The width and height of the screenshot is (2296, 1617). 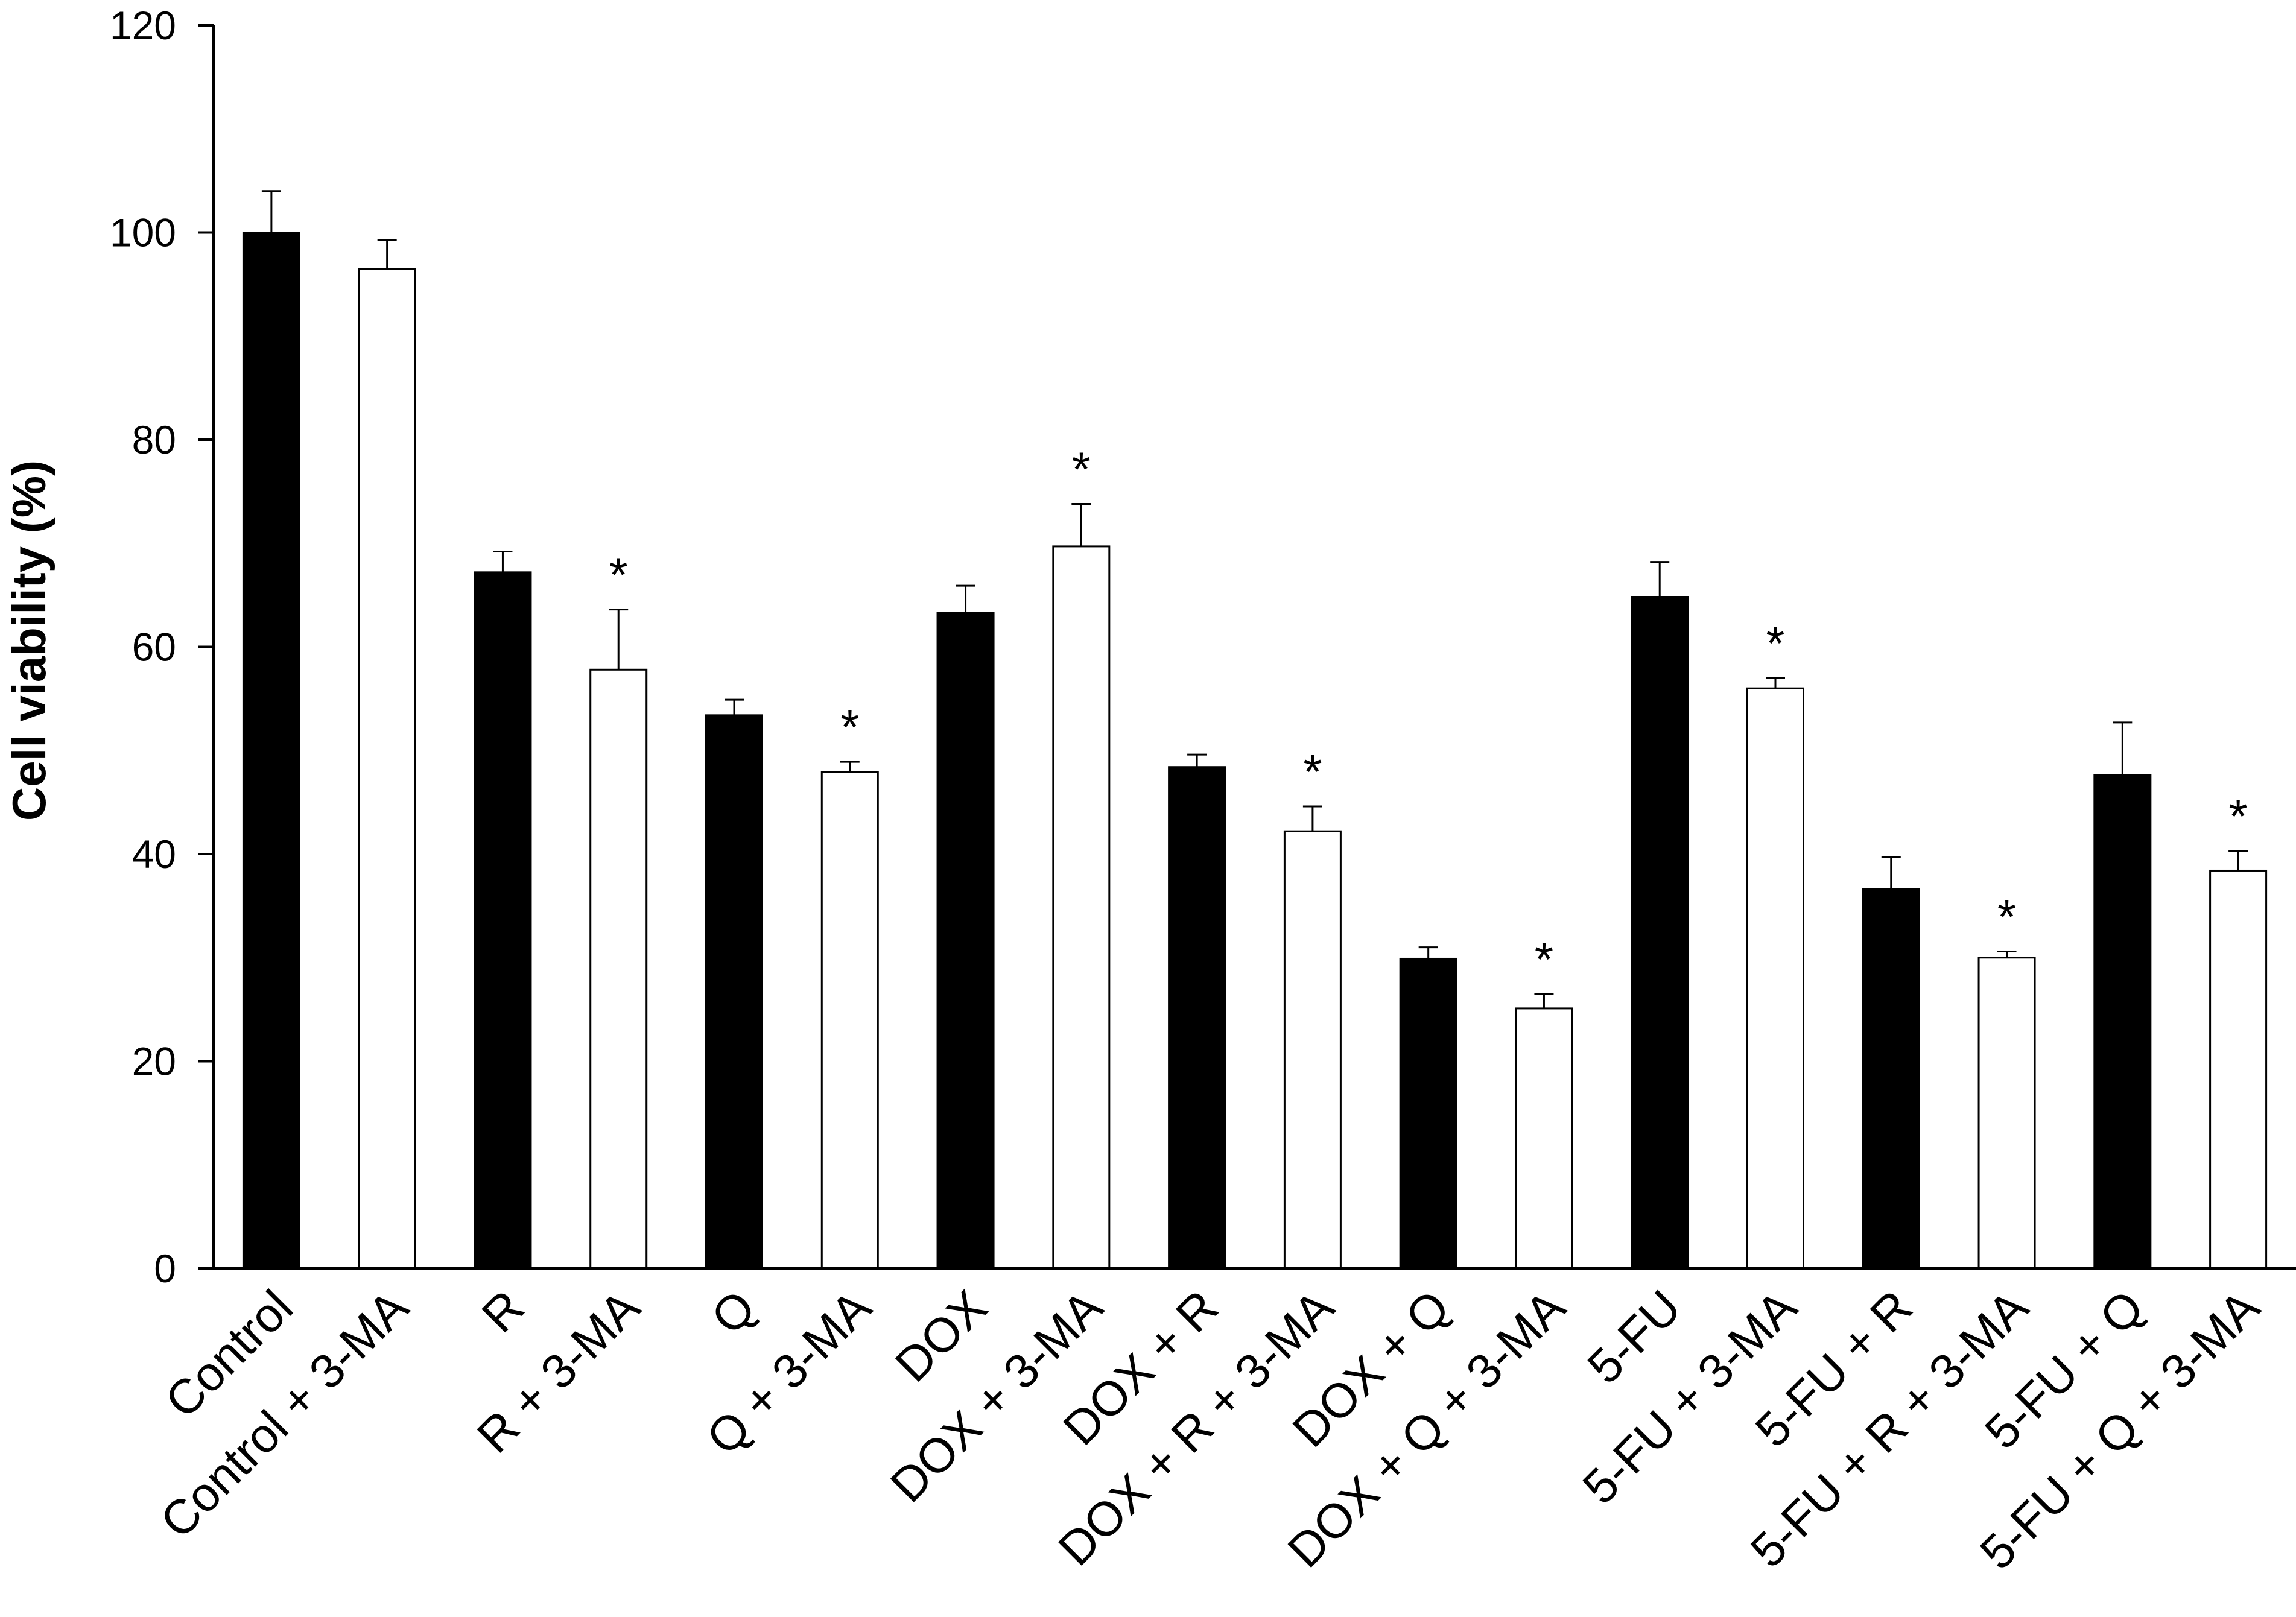 I want to click on y-tick-label: 60, so click(x=154, y=647).